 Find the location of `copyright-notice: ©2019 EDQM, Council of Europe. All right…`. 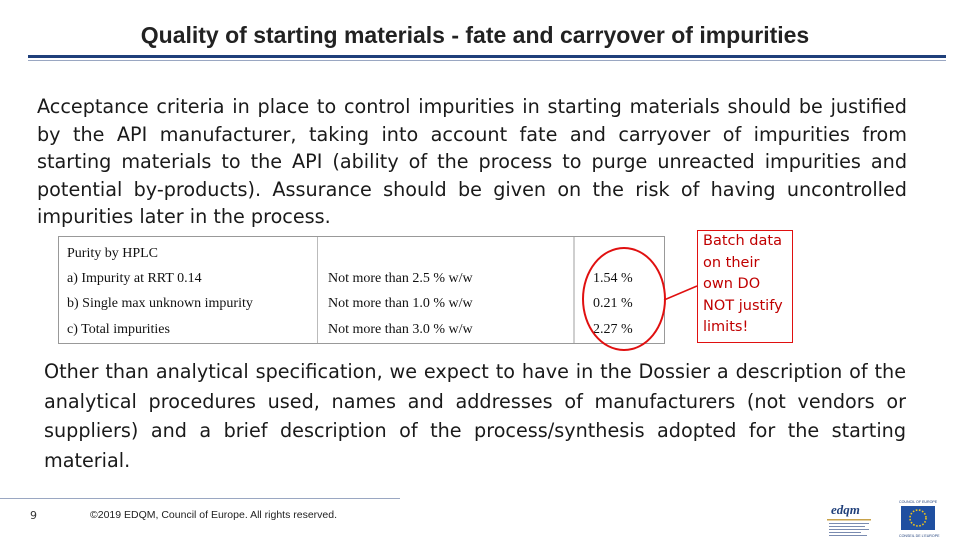

copyright-notice: ©2019 EDQM, Council of Europe. All right… is located at coordinates (214, 515).